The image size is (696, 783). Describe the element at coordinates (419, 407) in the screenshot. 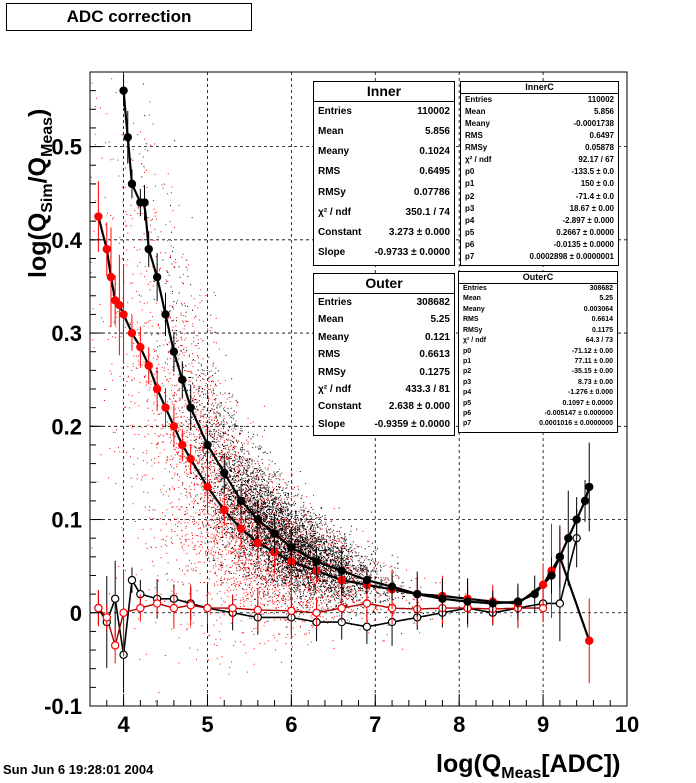

I see `stats-value: 2.638 ± 0.000` at that location.